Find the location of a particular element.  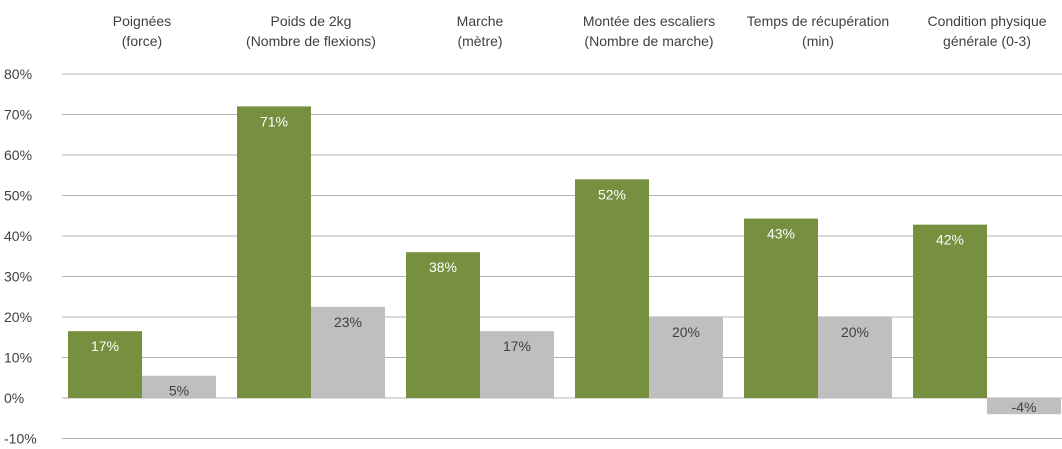

data-label: 5% is located at coordinates (179, 391).